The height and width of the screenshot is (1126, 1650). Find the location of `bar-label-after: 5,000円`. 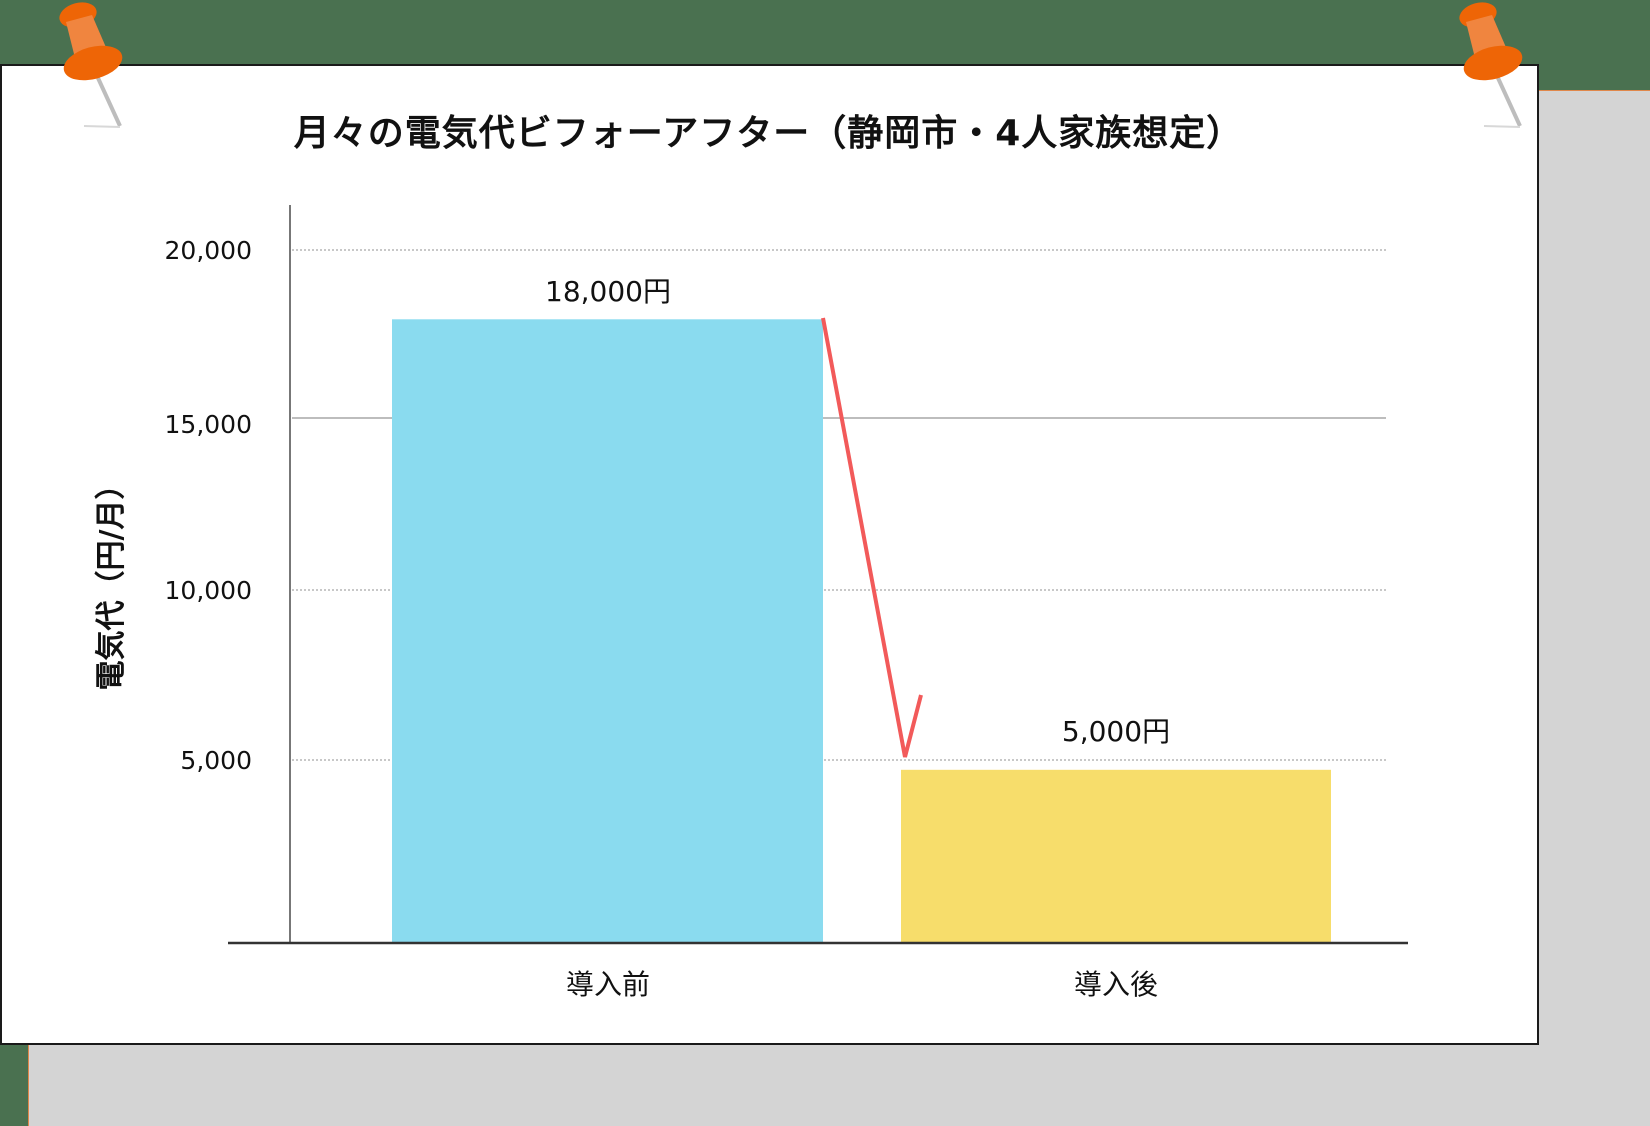

bar-label-after: 5,000円 is located at coordinates (1116, 731).